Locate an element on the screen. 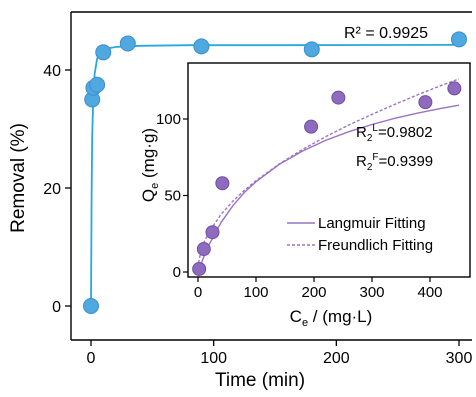  inset-legend: Langmuir Fitting Freundlich Fitting is located at coordinates (360, 234).